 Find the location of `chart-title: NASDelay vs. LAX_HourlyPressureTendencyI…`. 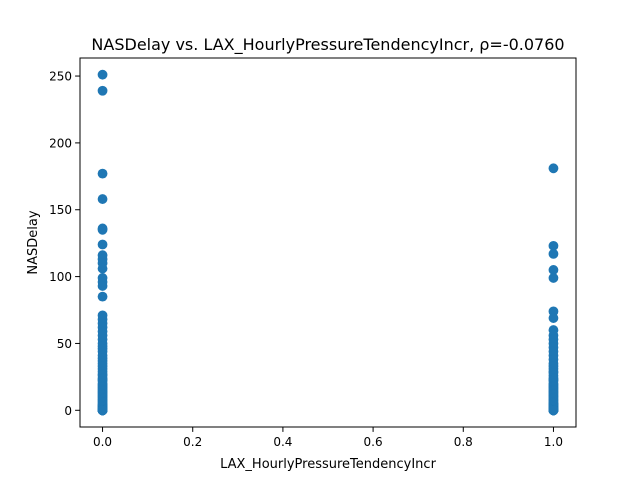

chart-title: NASDelay vs. LAX_HourlyPressureTendencyI… is located at coordinates (327, 45).